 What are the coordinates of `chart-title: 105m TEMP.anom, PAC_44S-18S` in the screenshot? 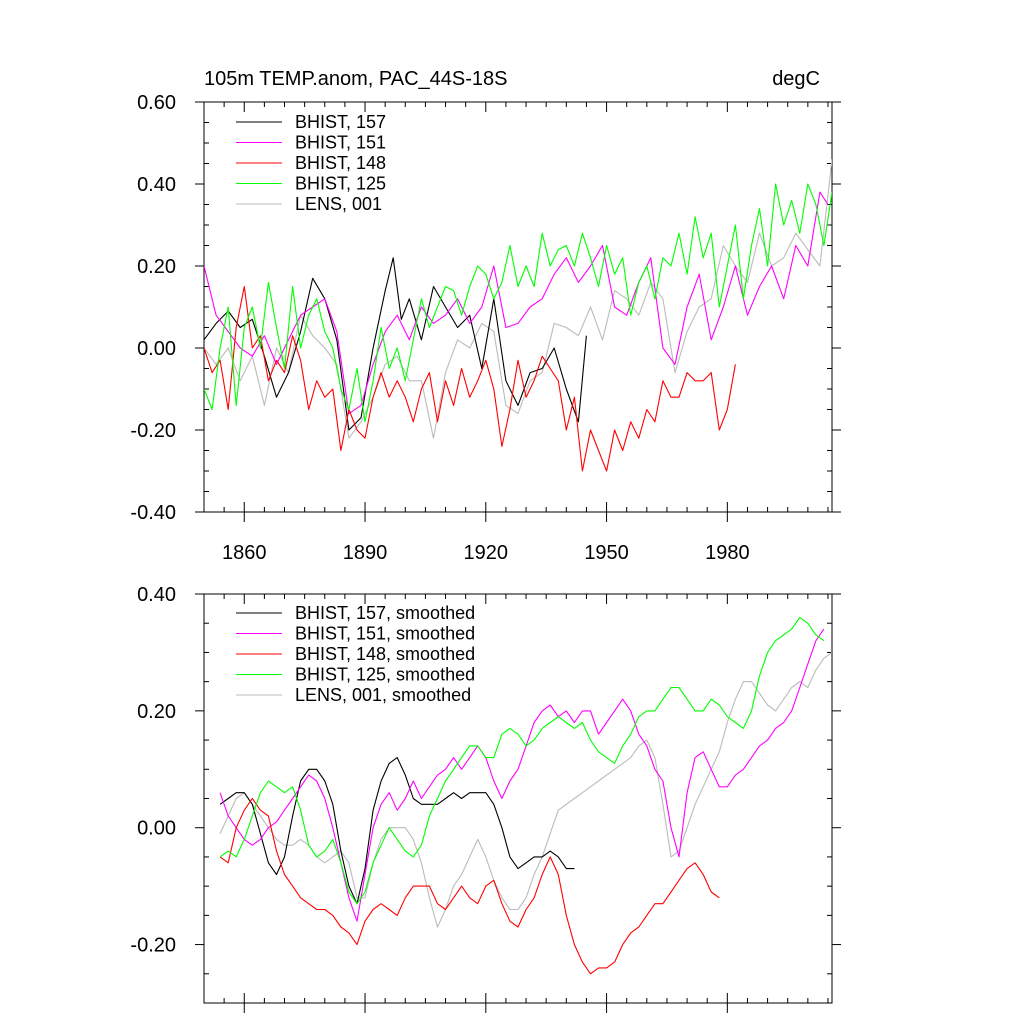 It's located at (356, 79).